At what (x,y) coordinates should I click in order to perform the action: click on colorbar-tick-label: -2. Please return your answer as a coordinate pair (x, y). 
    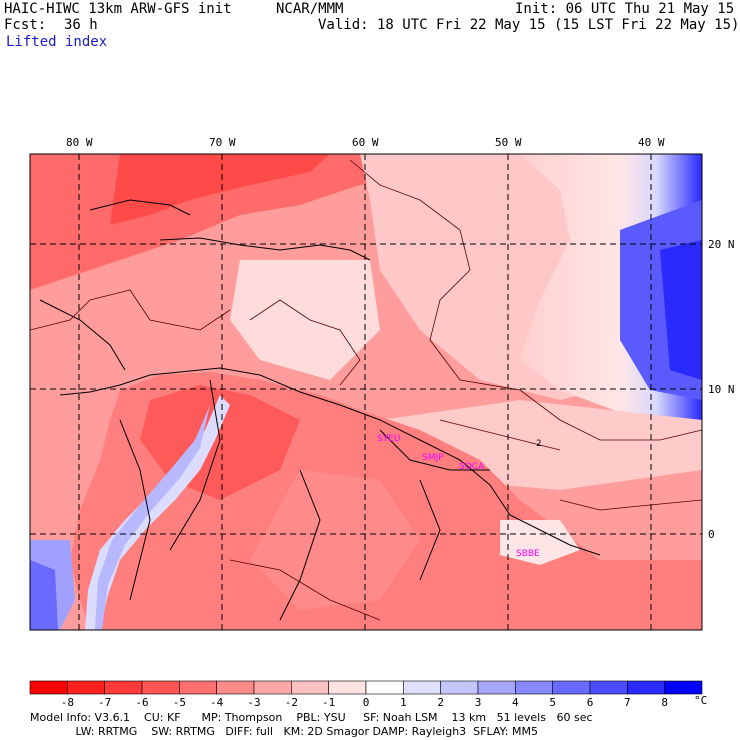
    Looking at the image, I should click on (291, 702).